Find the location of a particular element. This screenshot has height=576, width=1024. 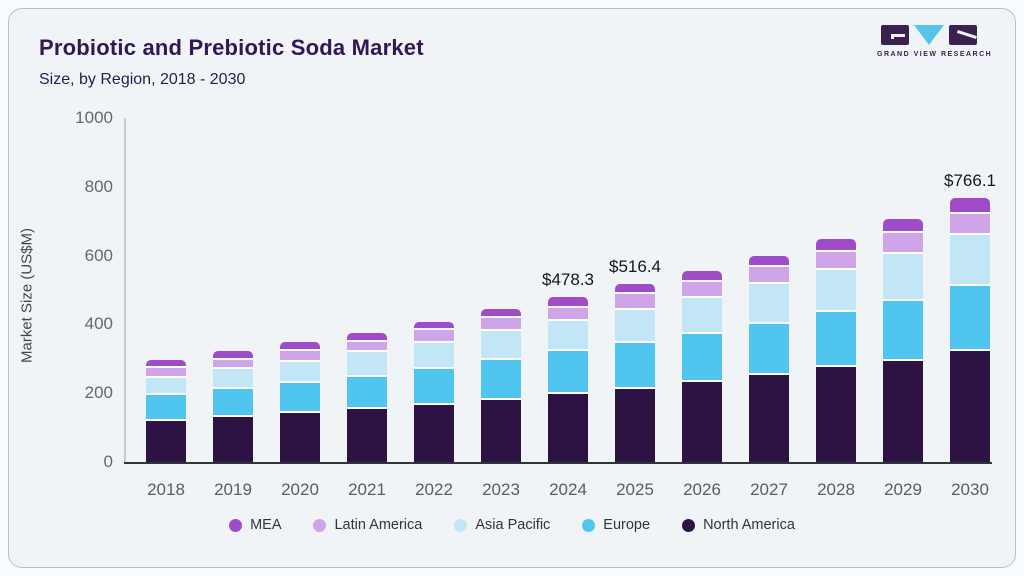

segment-asia-pacific-2023 is located at coordinates (501, 343).